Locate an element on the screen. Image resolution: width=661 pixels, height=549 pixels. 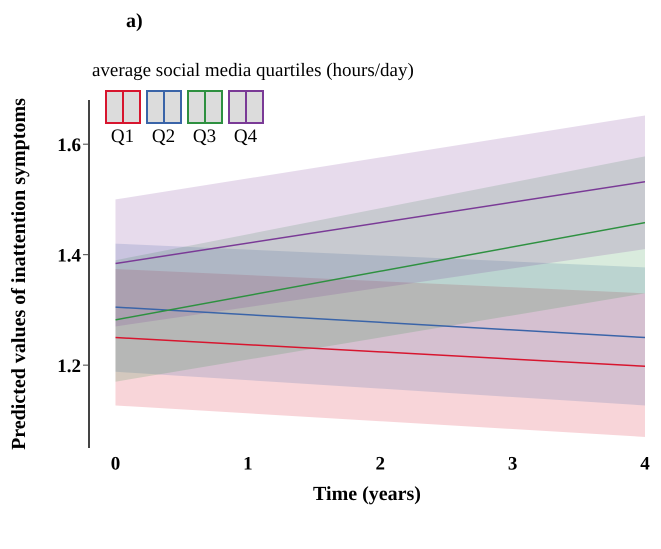
legend-label: Q3 is located at coordinates (204, 137).